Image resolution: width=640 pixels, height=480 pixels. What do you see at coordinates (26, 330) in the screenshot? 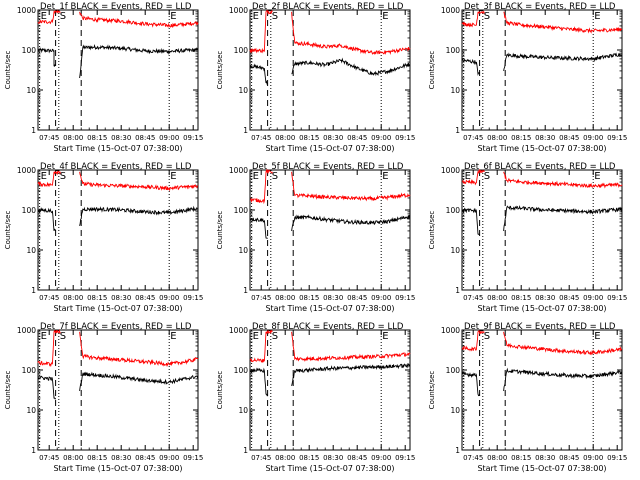
I see `y-tick-label: 1000` at bounding box center [26, 330].